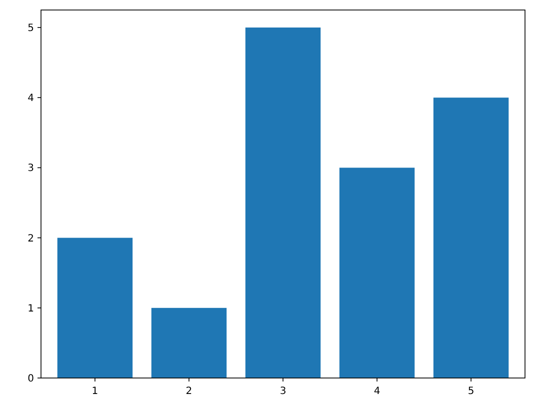 The height and width of the screenshot is (412, 534). What do you see at coordinates (283, 391) in the screenshot?
I see `x-tick-label: 3` at bounding box center [283, 391].